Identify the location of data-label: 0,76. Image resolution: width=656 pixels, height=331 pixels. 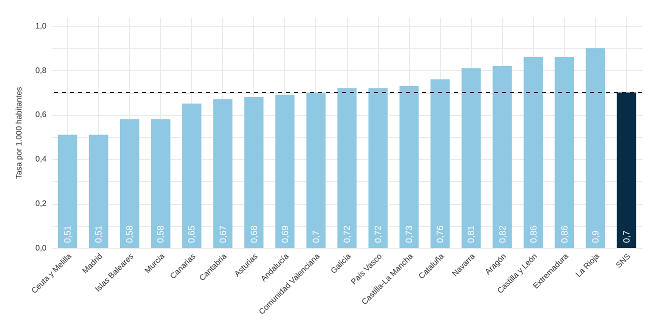
(440, 234).